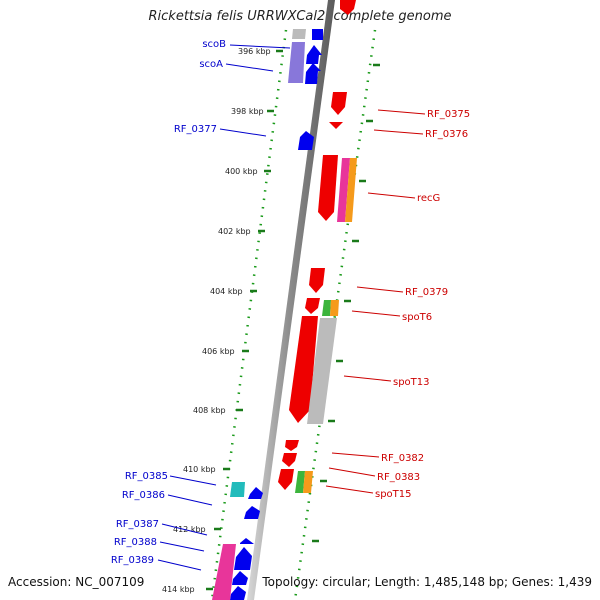  What do you see at coordinates (241, 171) in the screenshot?
I see `scale-label-400: 400 kbp` at bounding box center [241, 171].